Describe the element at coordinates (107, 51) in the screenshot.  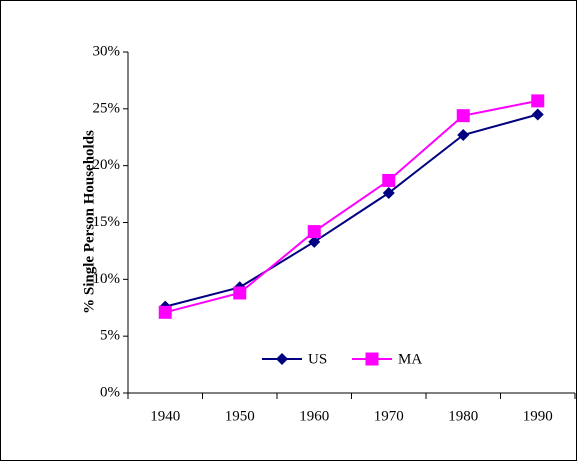
I see `y-tick-label: 30%` at that location.